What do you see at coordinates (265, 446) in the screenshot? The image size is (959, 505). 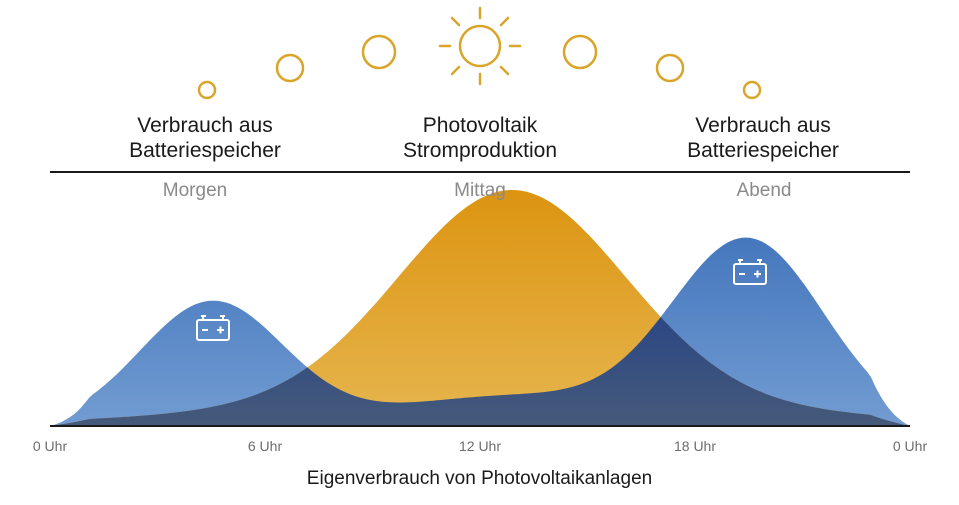 I see `tick-label: 6 Uhr` at bounding box center [265, 446].